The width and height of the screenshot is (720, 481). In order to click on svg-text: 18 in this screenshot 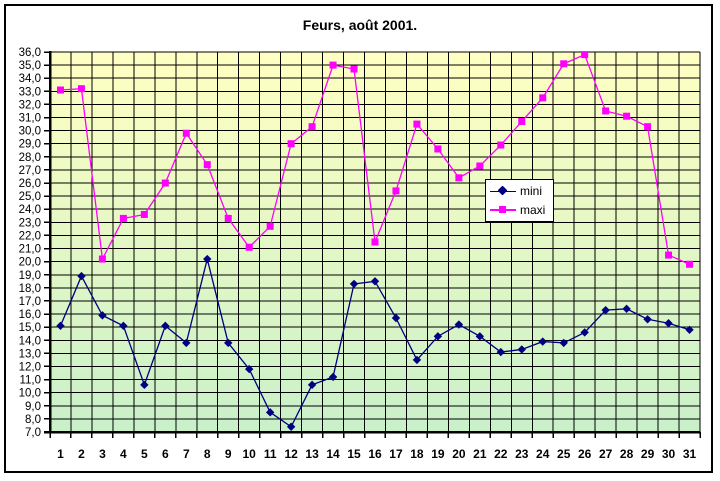, I will do `click(417, 454)`.